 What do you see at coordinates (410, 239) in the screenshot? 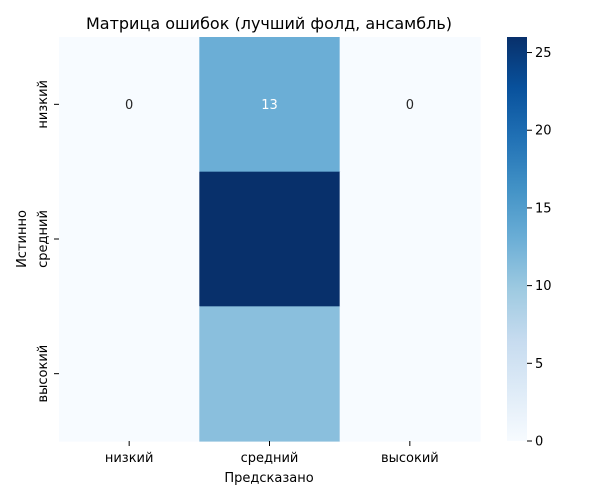
I see `heatmap-cell-r1-c2` at bounding box center [410, 239].